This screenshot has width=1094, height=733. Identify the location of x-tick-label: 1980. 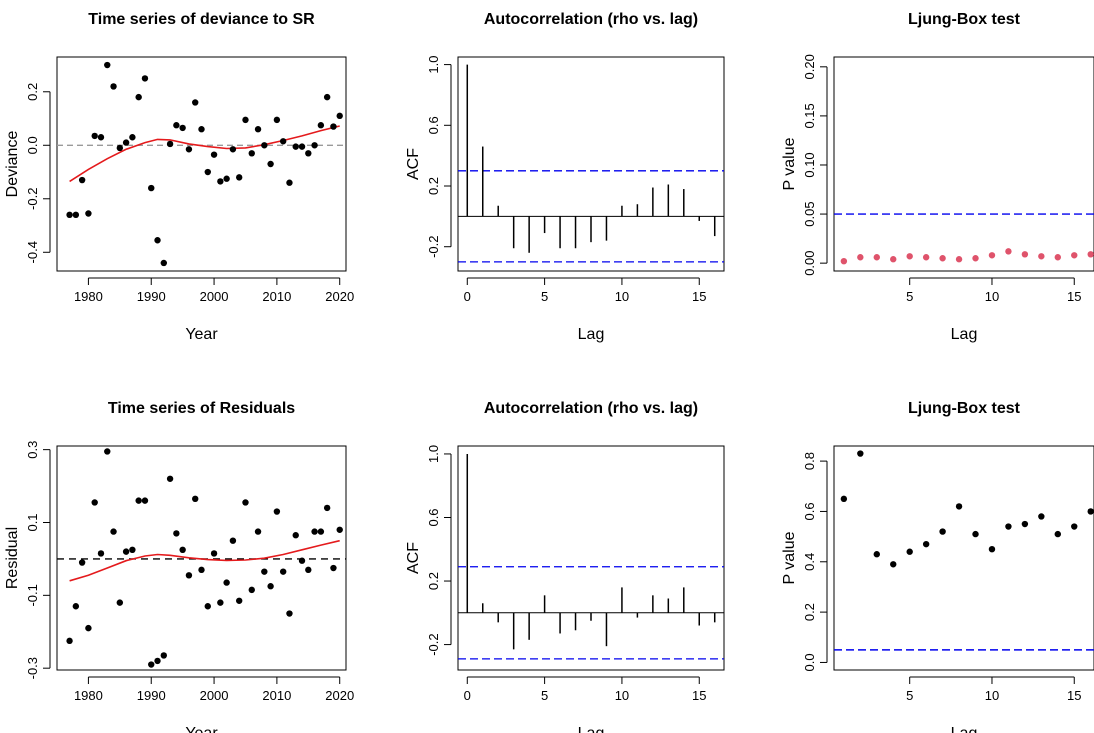
(88, 296).